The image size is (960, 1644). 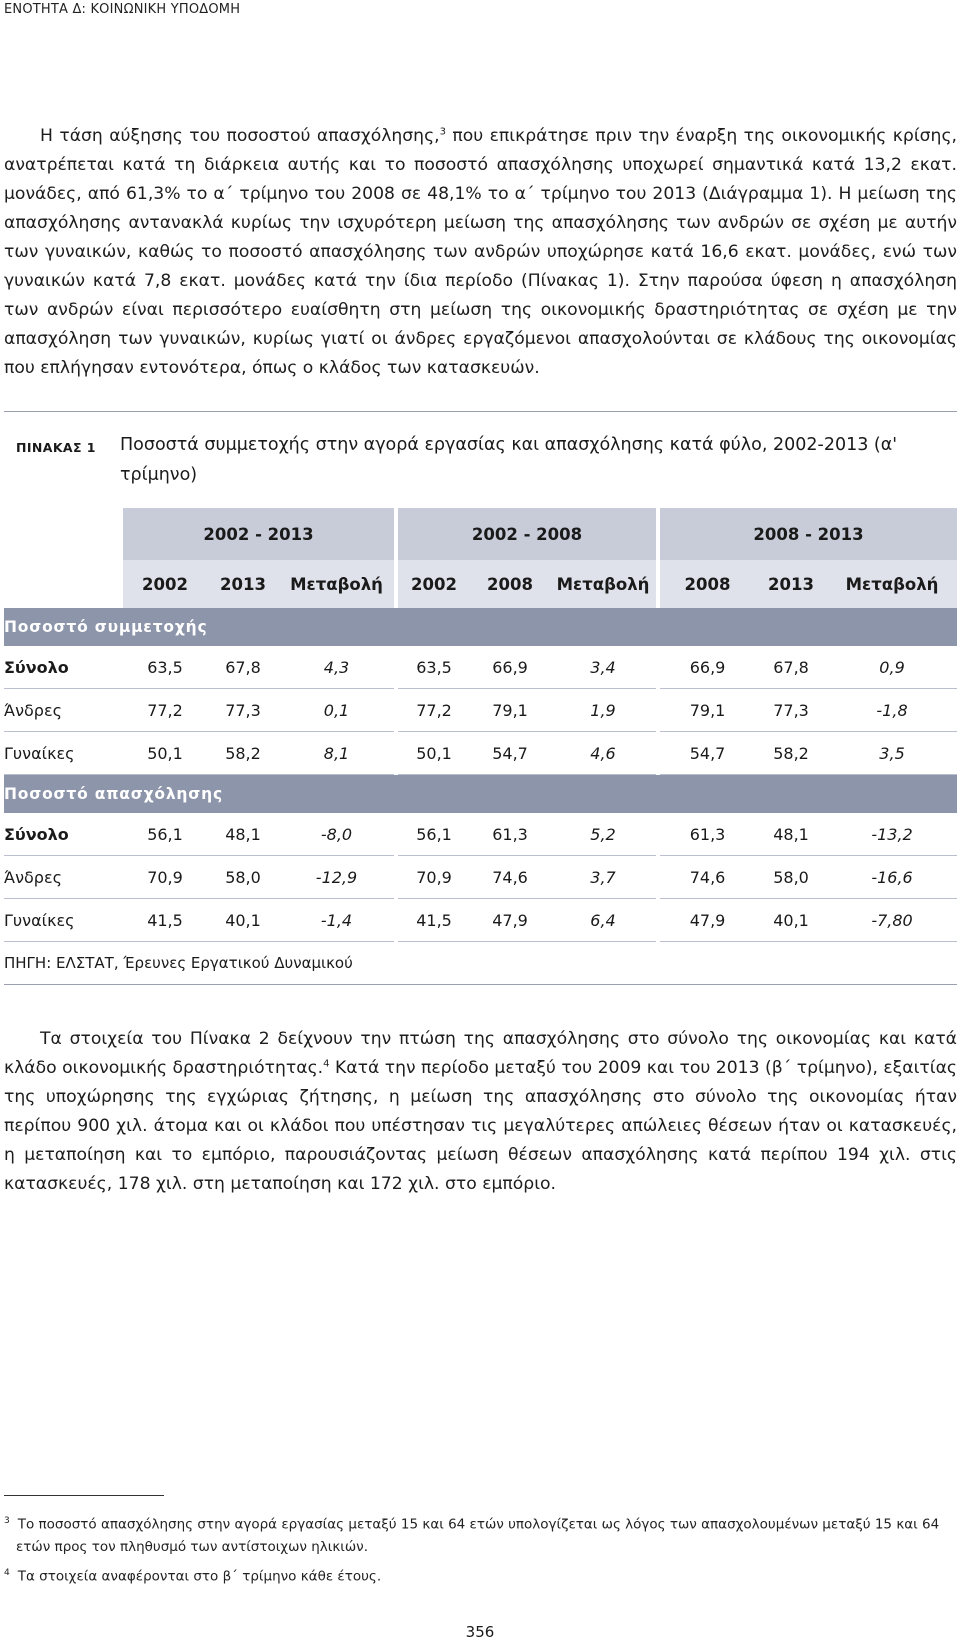 I want to click on section-title: Ποσοστό απασχόλησης, so click(x=481, y=793).